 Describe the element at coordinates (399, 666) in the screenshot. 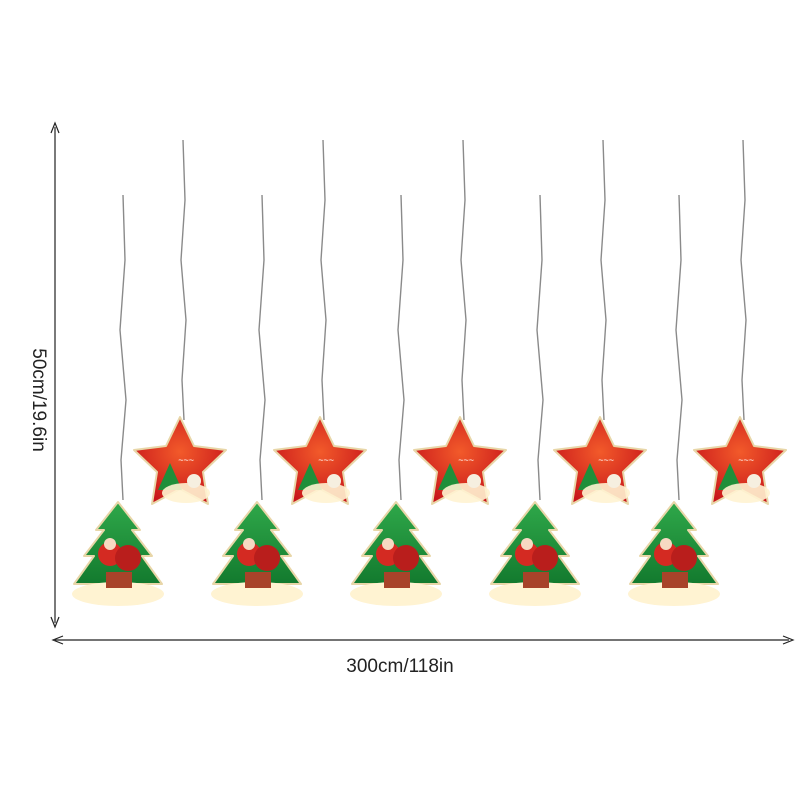

I see `width-label: 300cm/118in` at that location.